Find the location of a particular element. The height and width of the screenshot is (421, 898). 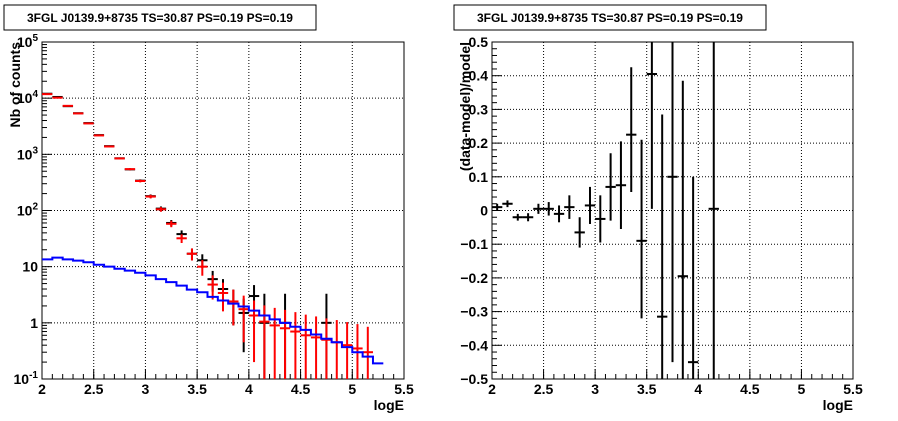

counts-xtick-label: 4 is located at coordinates (249, 389).